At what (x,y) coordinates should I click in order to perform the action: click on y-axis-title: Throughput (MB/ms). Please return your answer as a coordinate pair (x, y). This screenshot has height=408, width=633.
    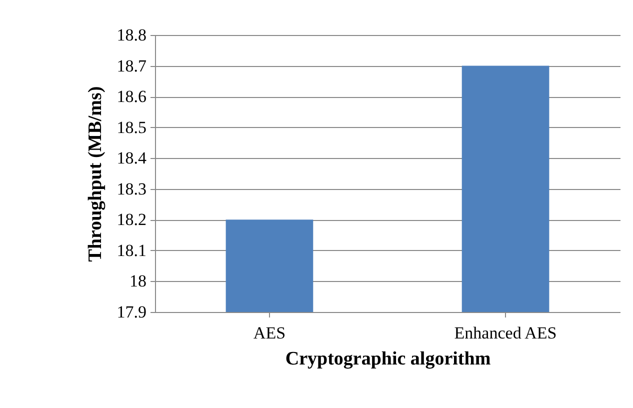
    Looking at the image, I should click on (95, 174).